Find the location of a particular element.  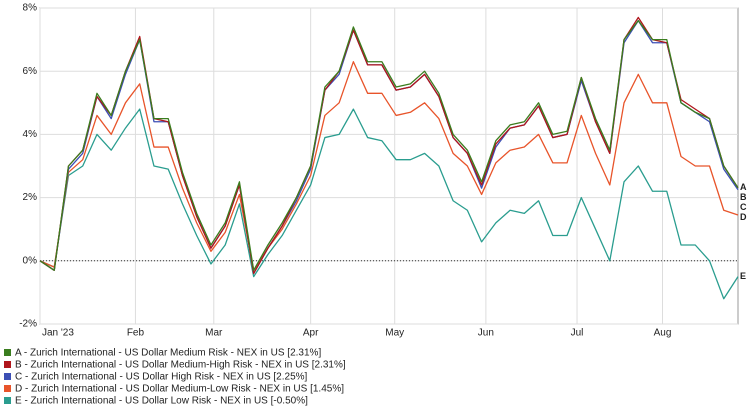

end-label: C is located at coordinates (743, 207).